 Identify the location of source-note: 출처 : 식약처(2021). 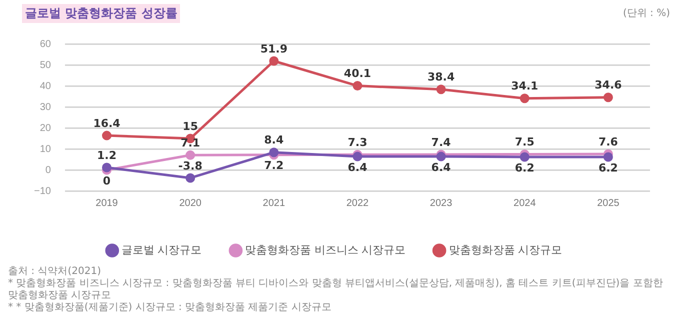
(55, 272).